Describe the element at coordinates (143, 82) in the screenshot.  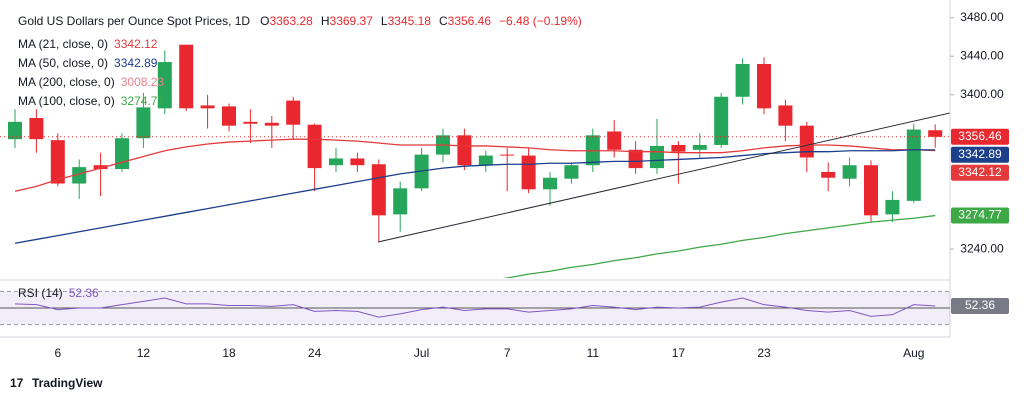
I see `legend-value: 3008.23` at that location.